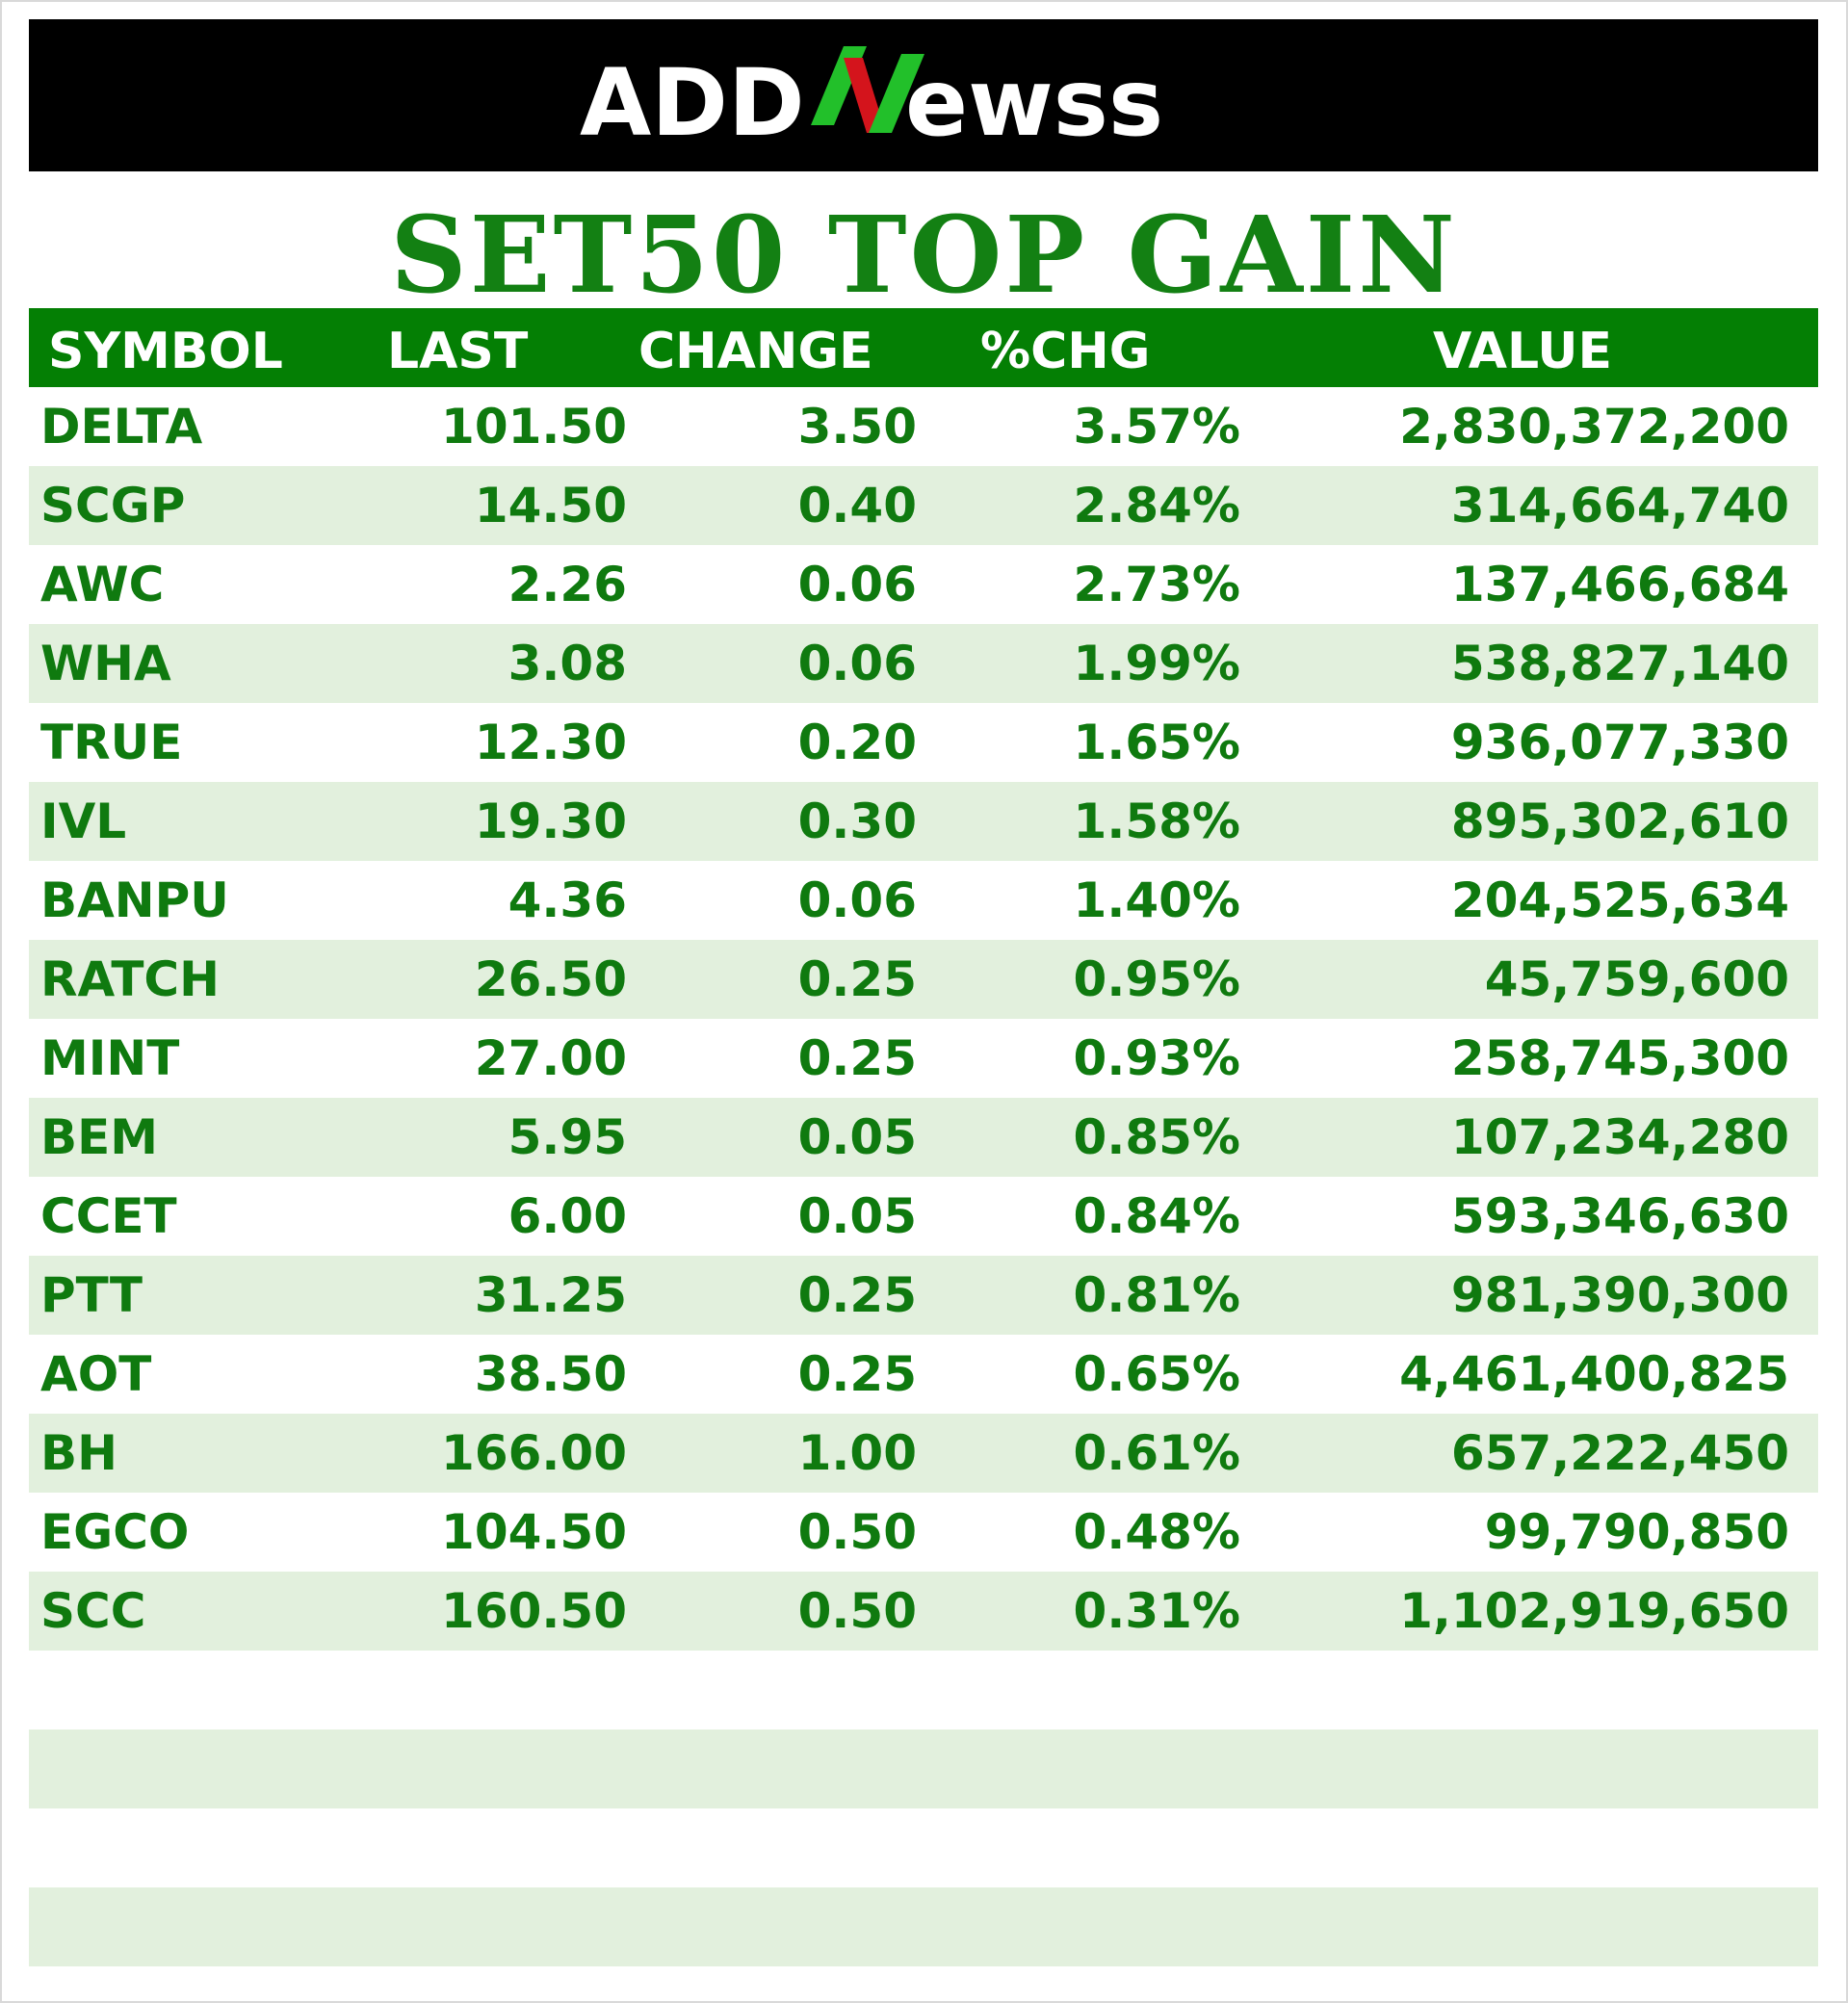  I want to click on value-cell: 657,222,450, so click(1619, 1453).